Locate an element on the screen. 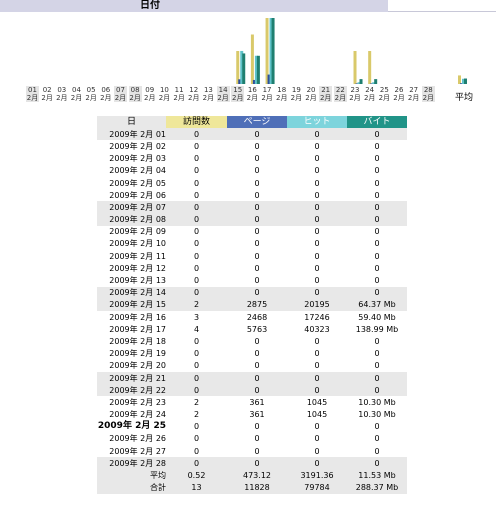 Image resolution: width=500 pixels, height=522 pixels. table-row: 2009年 2月 11 0 0 0 0 is located at coordinates (252, 256).